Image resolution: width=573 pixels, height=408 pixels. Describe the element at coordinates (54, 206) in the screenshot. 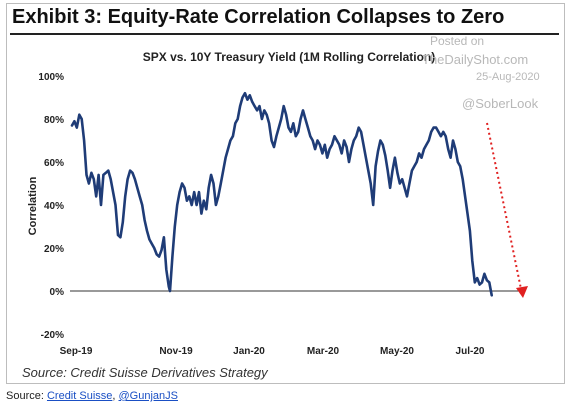

I see `y-tick-label: 40%` at that location.